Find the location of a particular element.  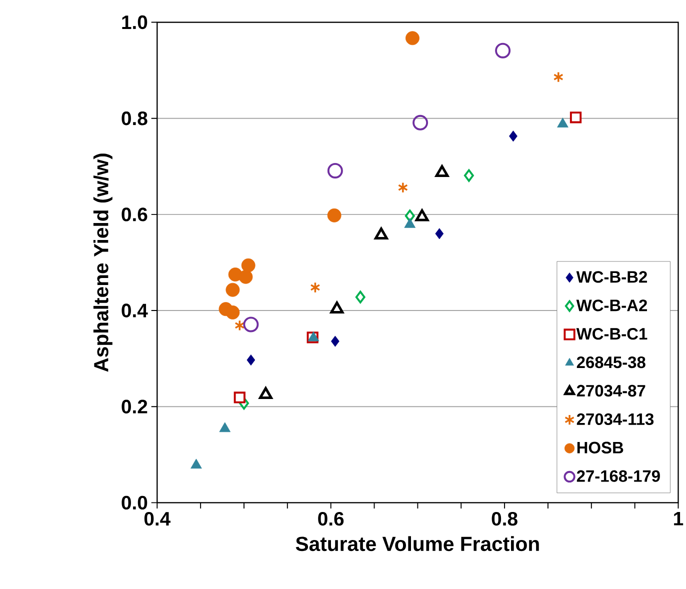

legend-label: WC-B-C1 is located at coordinates (612, 334).